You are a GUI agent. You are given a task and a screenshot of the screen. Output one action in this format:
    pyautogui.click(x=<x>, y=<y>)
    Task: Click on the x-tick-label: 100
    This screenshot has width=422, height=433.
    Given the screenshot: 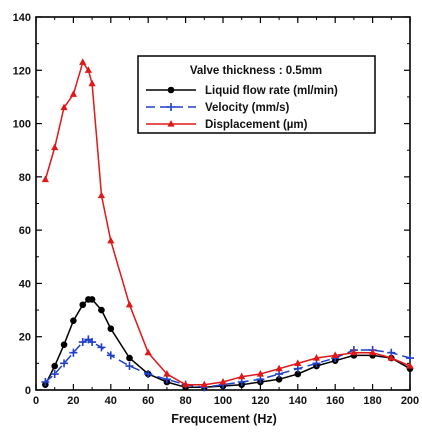 What is the action you would take?
    pyautogui.click(x=223, y=401)
    